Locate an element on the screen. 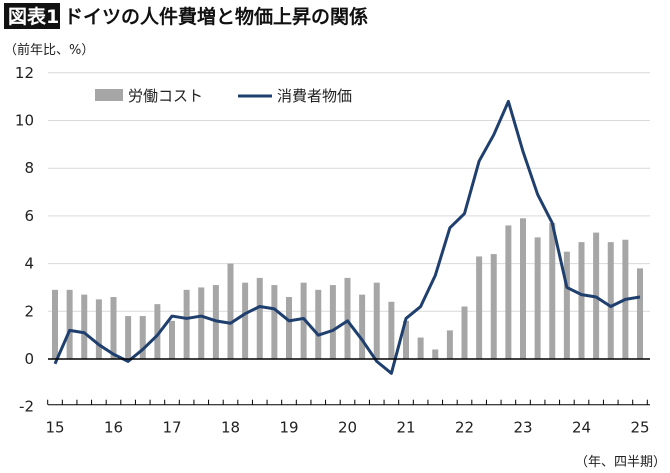  x-tick-label: 18 is located at coordinates (230, 428).